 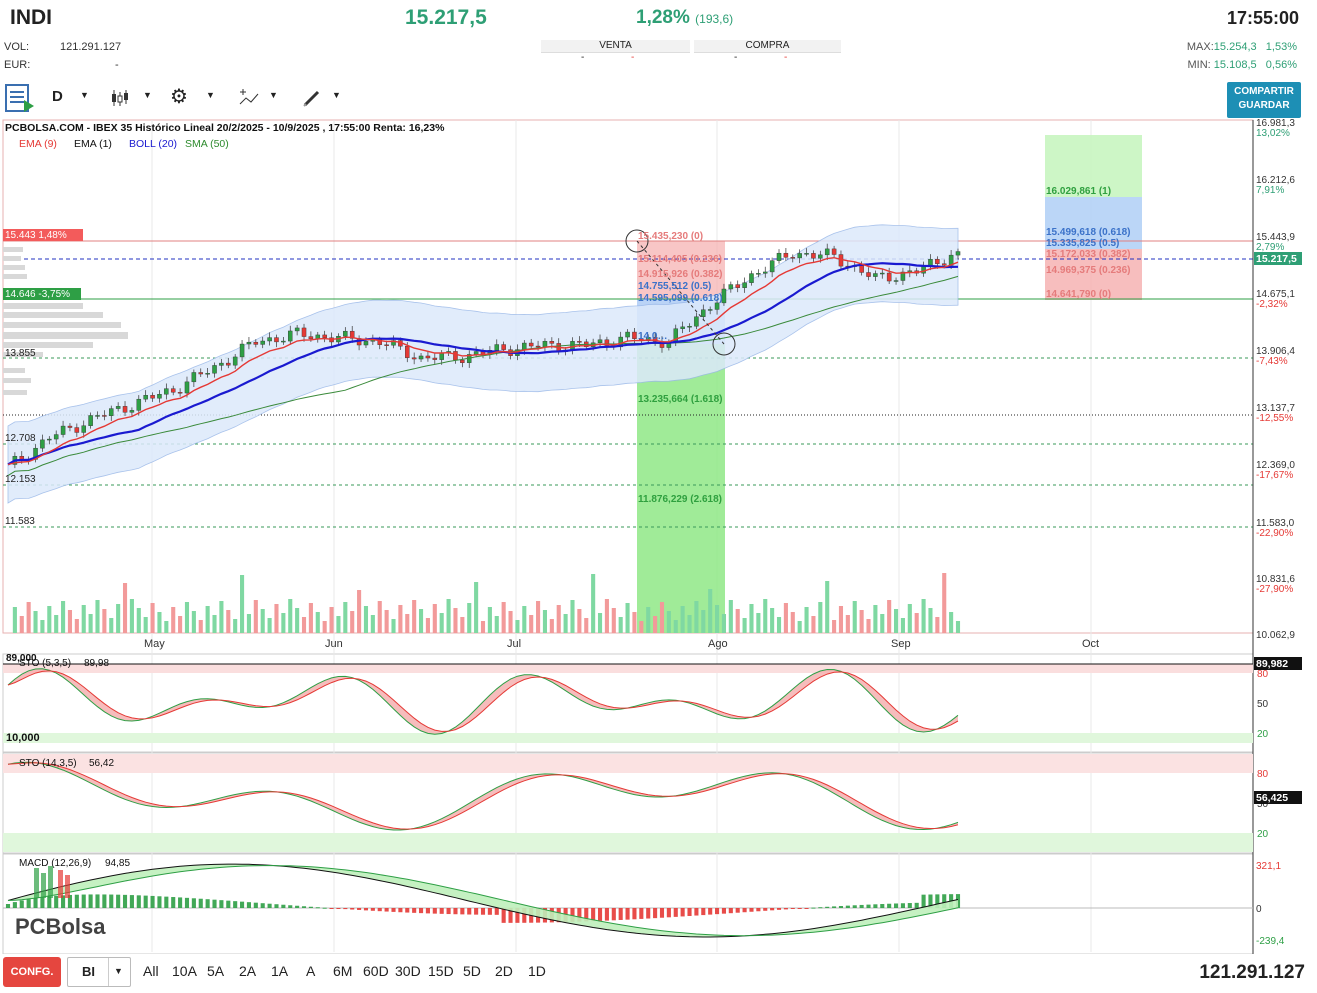 What do you see at coordinates (57, 96) in the screenshot?
I see `period-selector: D` at bounding box center [57, 96].